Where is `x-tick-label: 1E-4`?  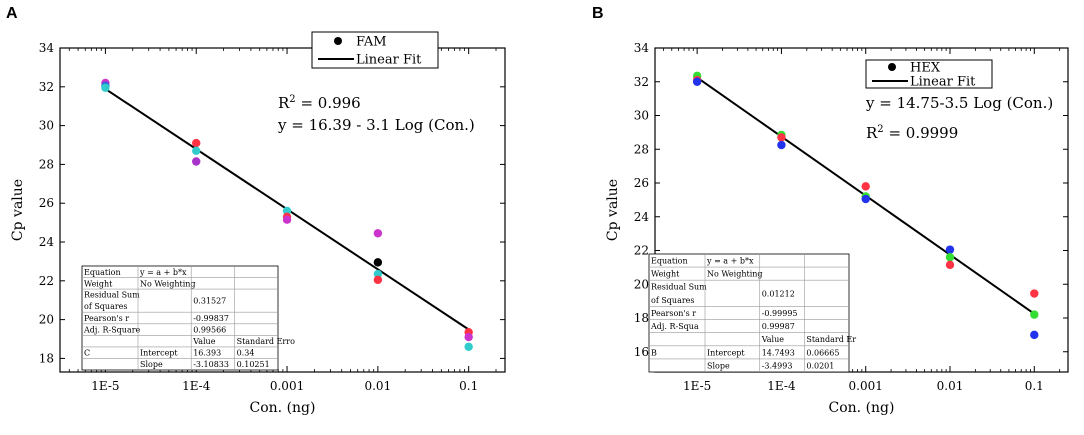
x-tick-label: 1E-4 is located at coordinates (196, 386).